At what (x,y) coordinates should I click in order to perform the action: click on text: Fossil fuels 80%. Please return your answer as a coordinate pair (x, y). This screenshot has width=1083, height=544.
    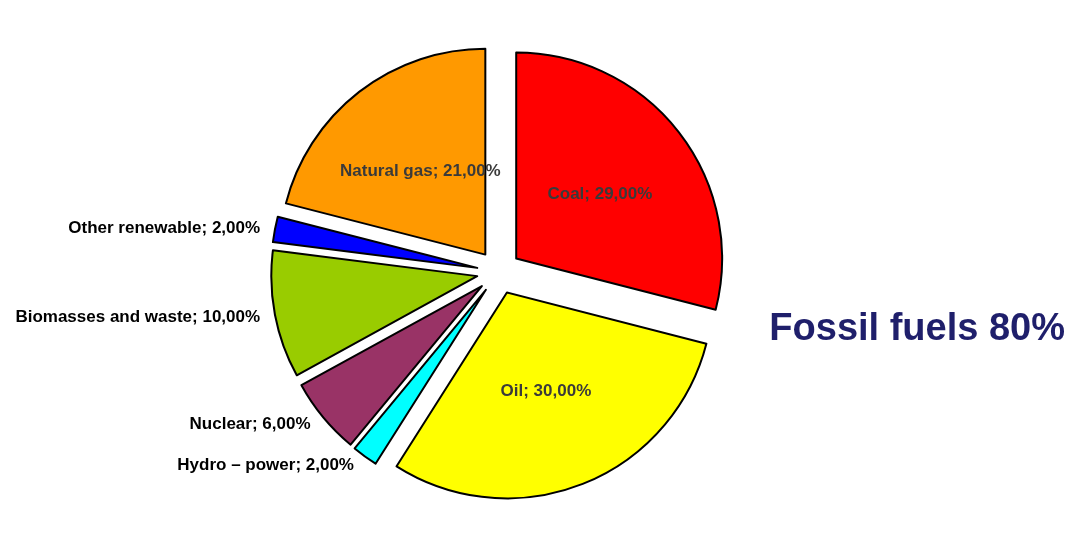
    Looking at the image, I should click on (917, 327).